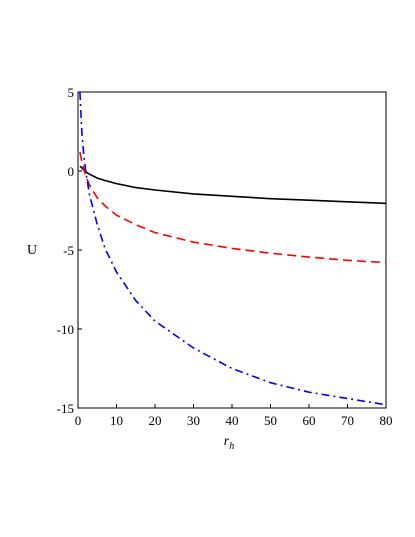 The image size is (415, 537). What do you see at coordinates (232, 420) in the screenshot?
I see `x-tick-label: 40` at bounding box center [232, 420].